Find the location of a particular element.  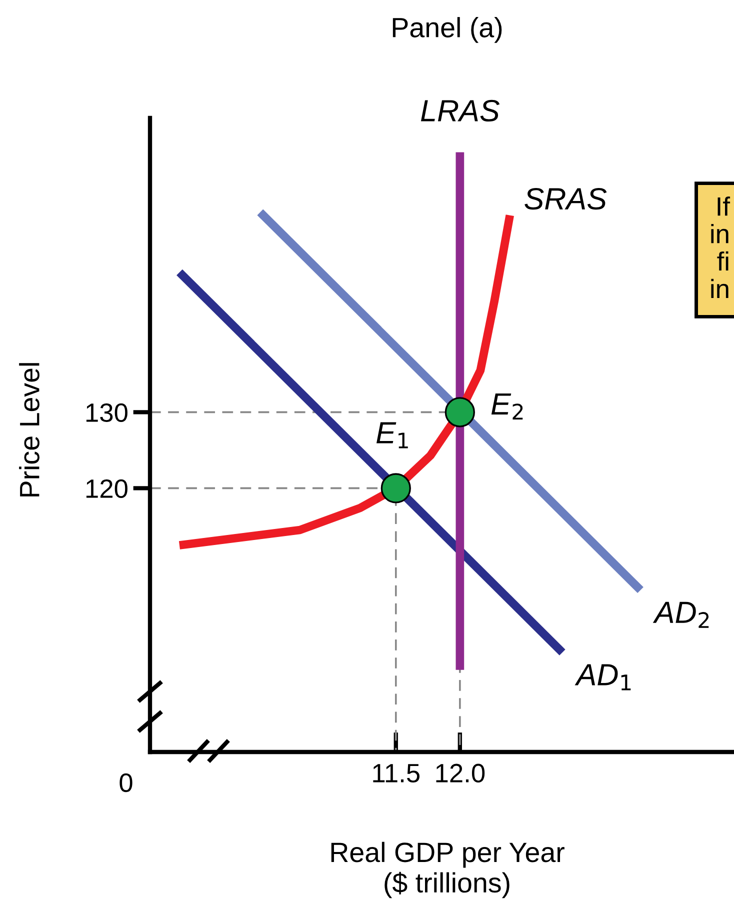

annotation: If in fi in is located at coordinates (720, 247).